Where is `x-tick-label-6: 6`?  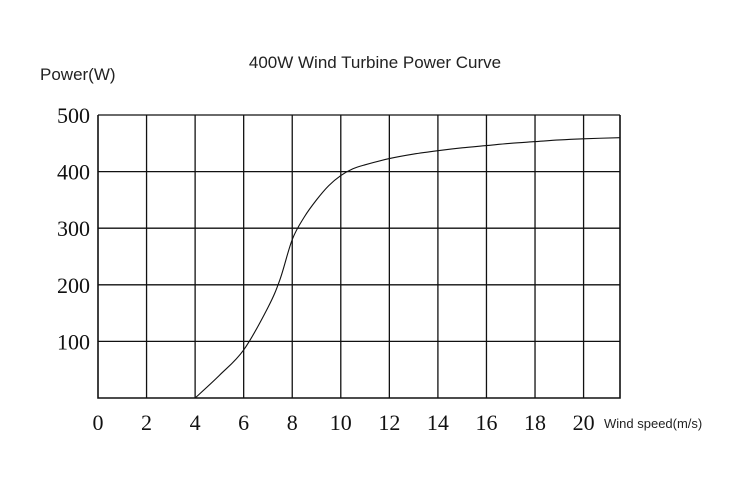
x-tick-label-6: 6 is located at coordinates (243, 422).